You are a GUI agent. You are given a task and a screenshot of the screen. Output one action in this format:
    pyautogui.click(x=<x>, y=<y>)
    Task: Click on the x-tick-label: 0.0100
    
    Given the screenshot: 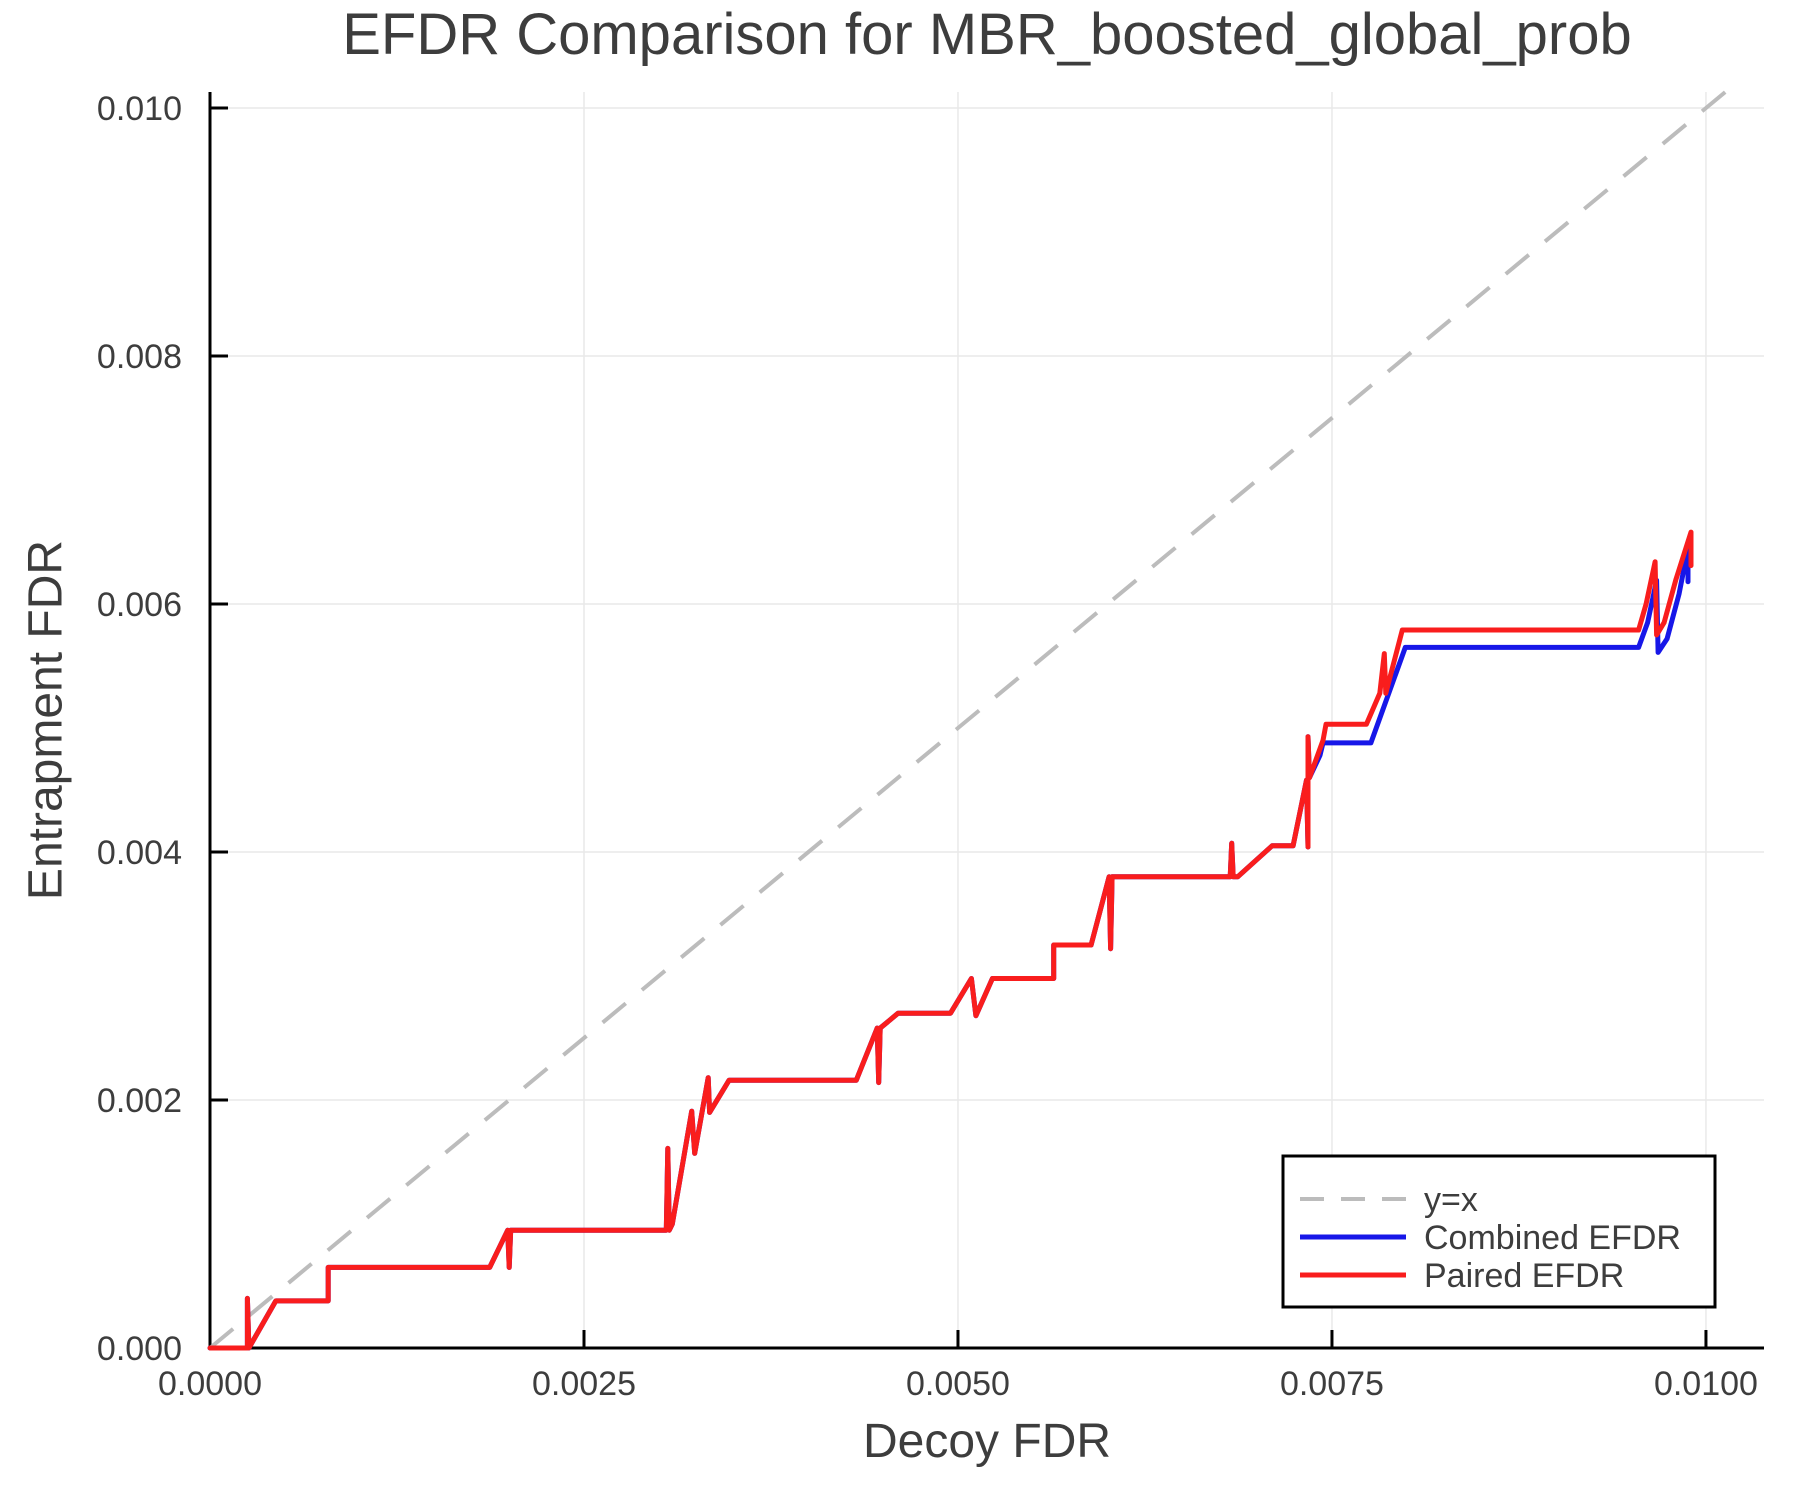 What is the action you would take?
    pyautogui.click(x=1706, y=1384)
    